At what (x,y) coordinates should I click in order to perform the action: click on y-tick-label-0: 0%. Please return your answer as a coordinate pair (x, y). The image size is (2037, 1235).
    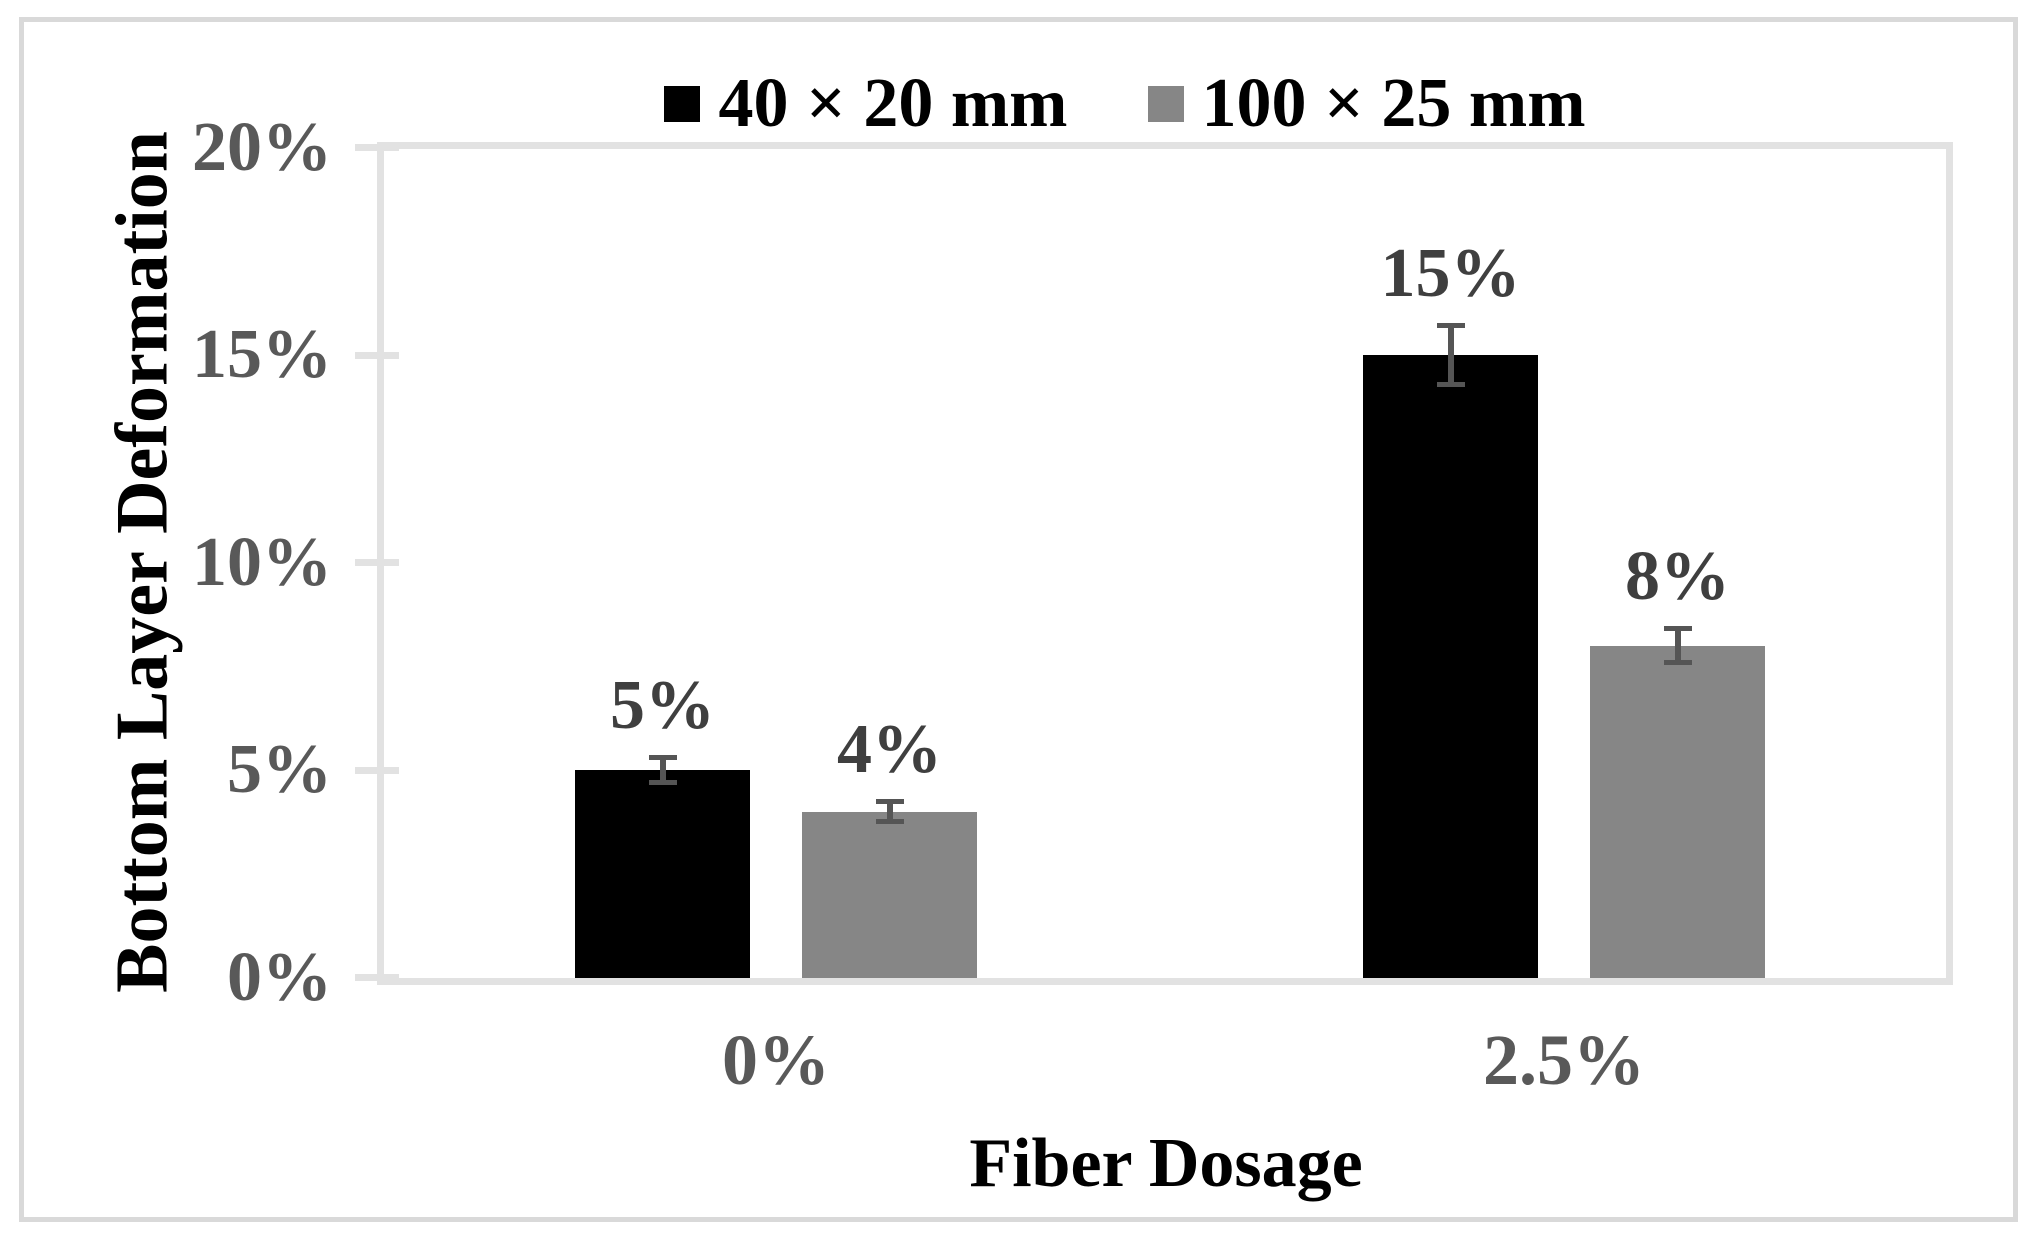
    Looking at the image, I should click on (279, 977).